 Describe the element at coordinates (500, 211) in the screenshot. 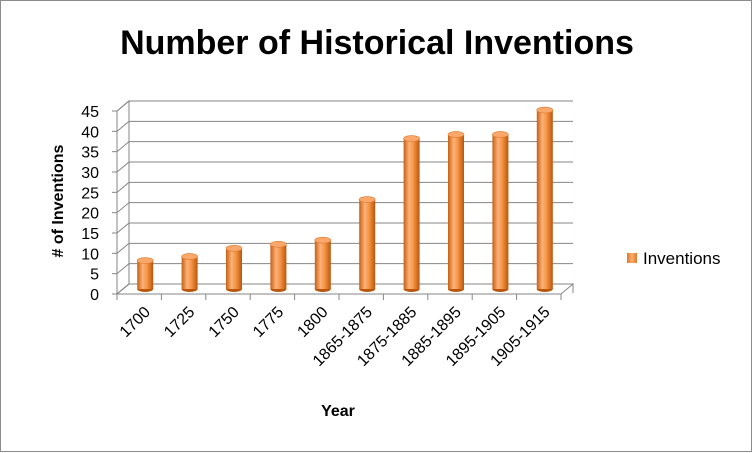

I see `bar-1895-1905` at that location.